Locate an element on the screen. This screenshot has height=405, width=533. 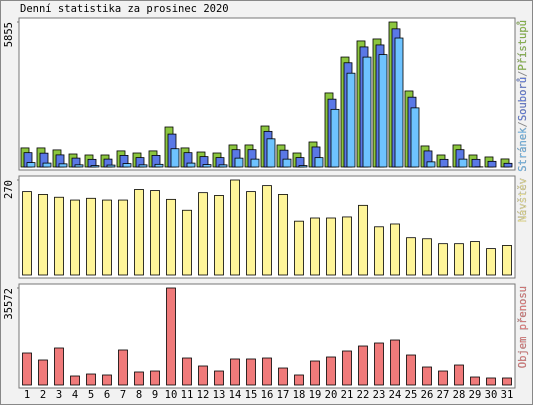
x-tick-label: 22 is located at coordinates (363, 395).